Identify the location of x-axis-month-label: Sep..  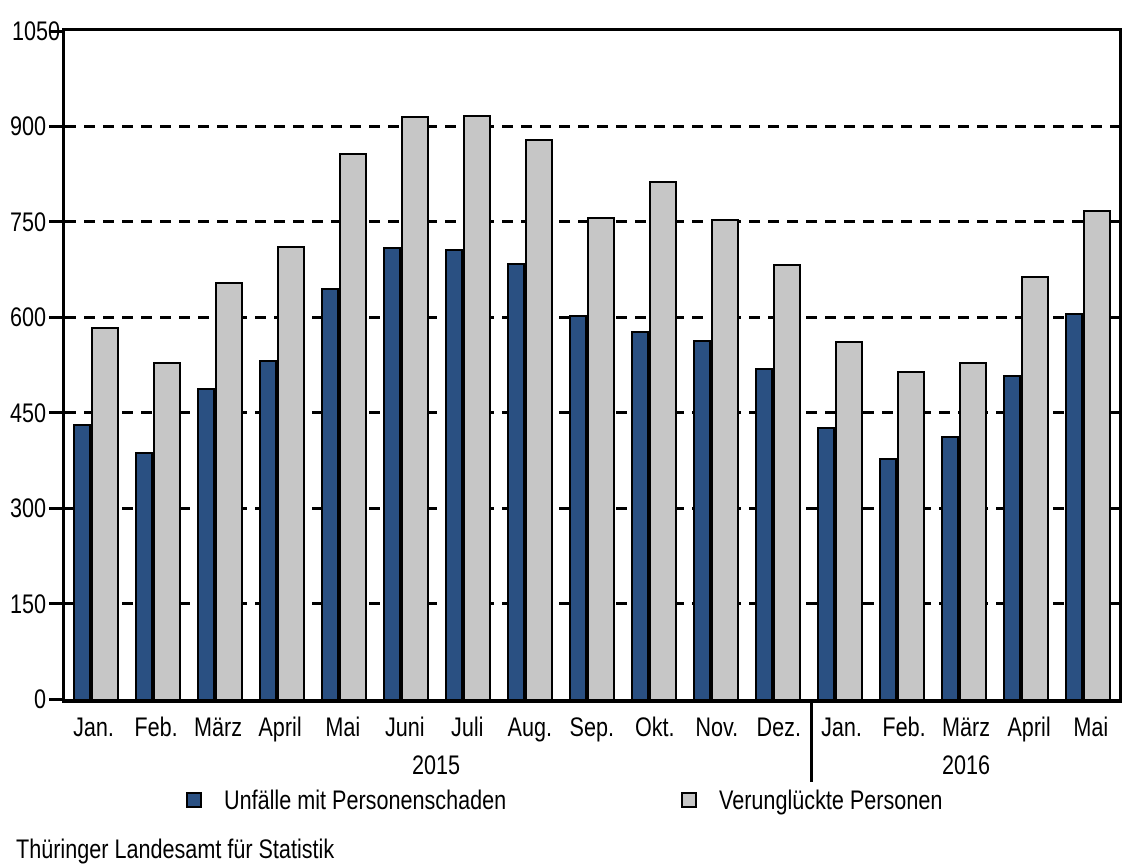
(592, 727).